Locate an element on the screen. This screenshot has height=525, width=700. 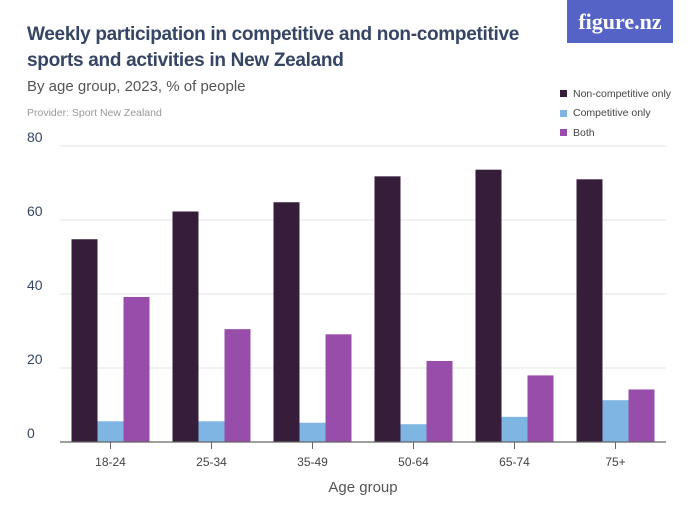
x-tick-label: 18-24 is located at coordinates (110, 462).